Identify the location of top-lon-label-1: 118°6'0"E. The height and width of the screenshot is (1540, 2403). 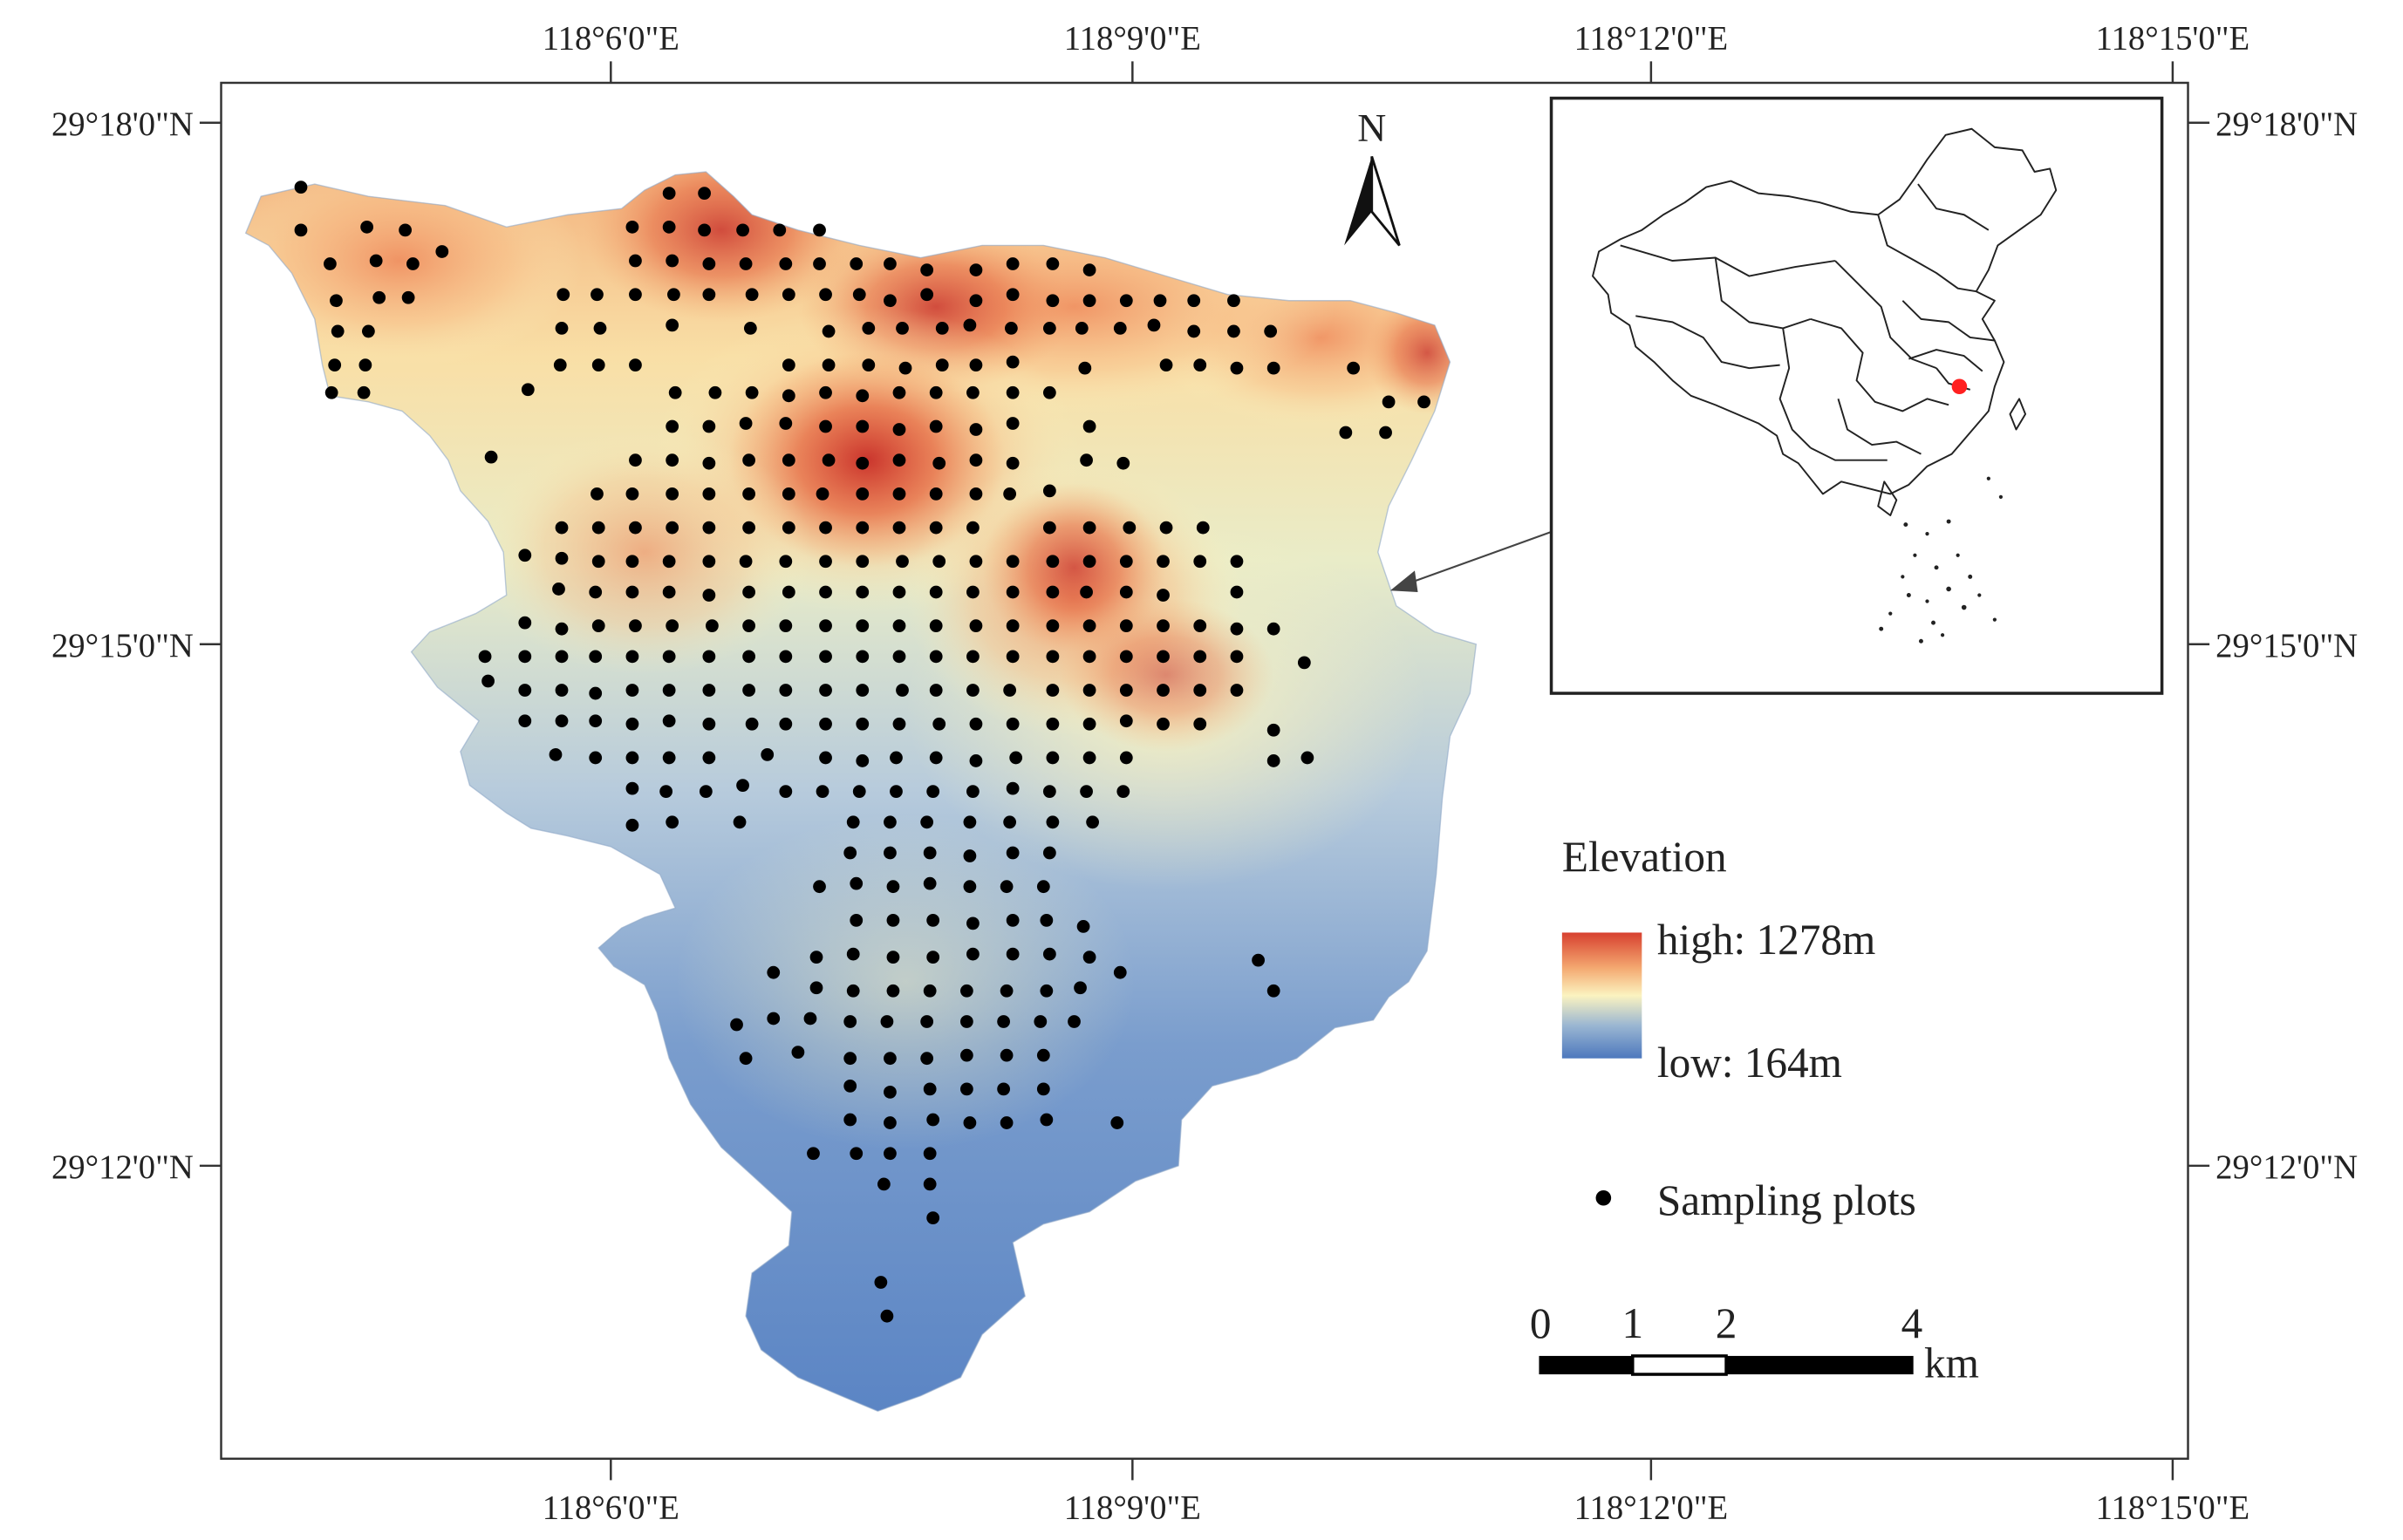
(611, 39).